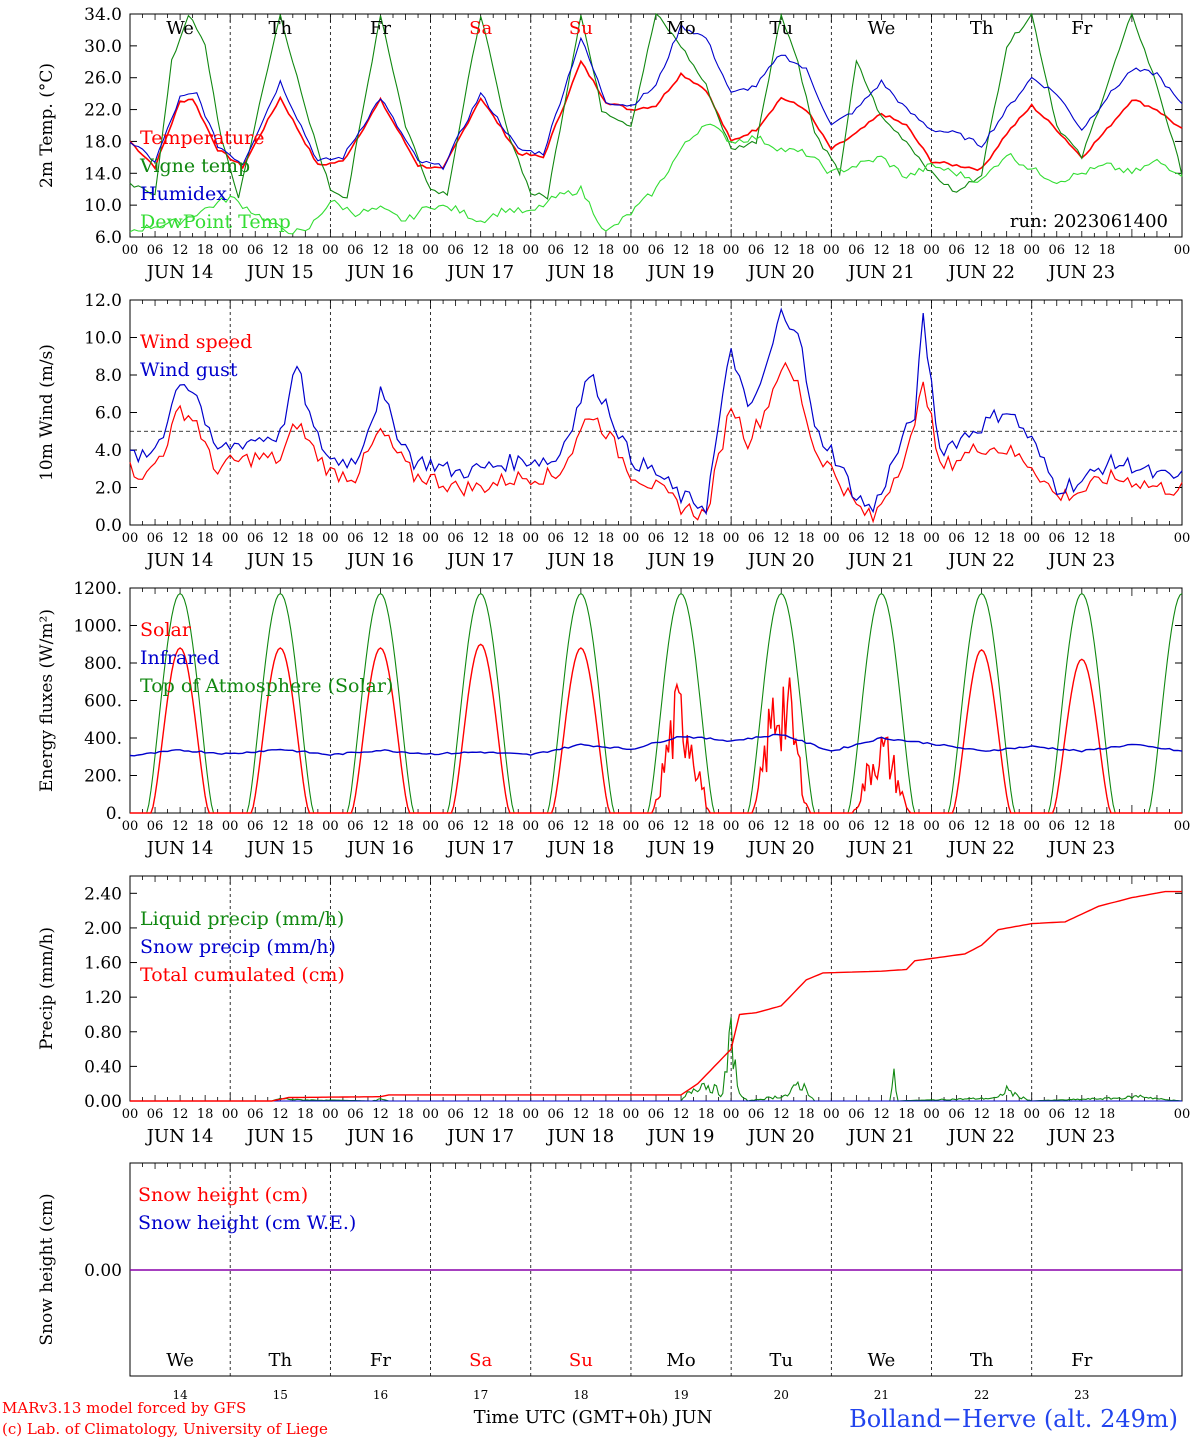 The image size is (1194, 1440). What do you see at coordinates (196, 342) in the screenshot?
I see `legend-entry: Wind speed` at bounding box center [196, 342].